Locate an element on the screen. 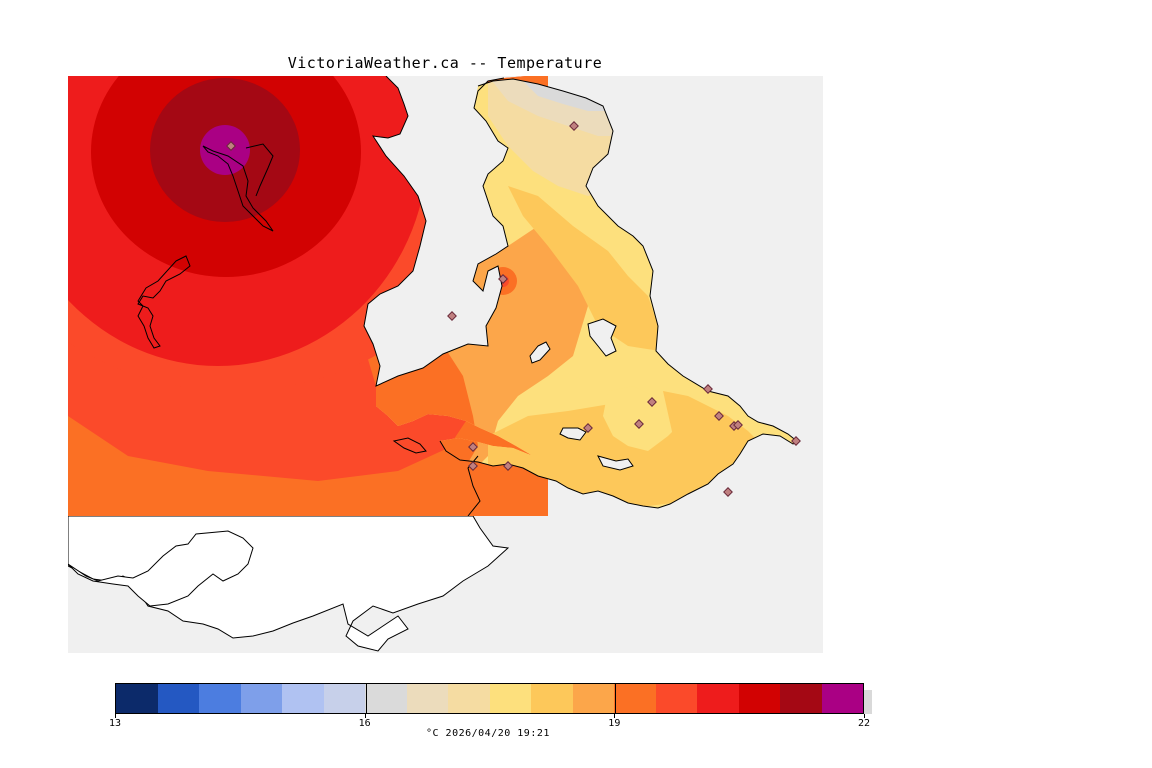 The height and width of the screenshot is (768, 1152). island-outline-south is located at coordinates (409, 445).